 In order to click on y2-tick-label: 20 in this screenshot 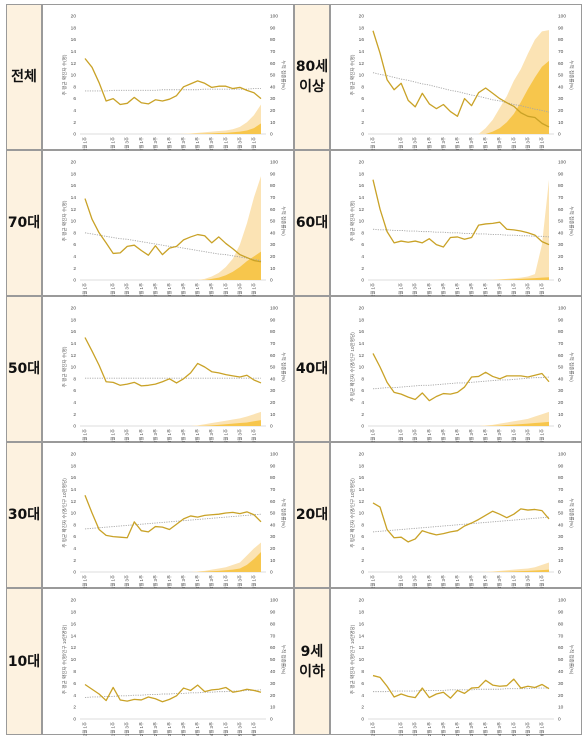, I will do `click(273, 403)`.